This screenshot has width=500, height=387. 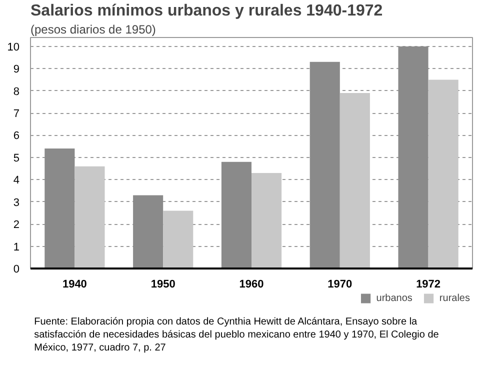 I want to click on y-tick-label: 2, so click(x=16, y=225).